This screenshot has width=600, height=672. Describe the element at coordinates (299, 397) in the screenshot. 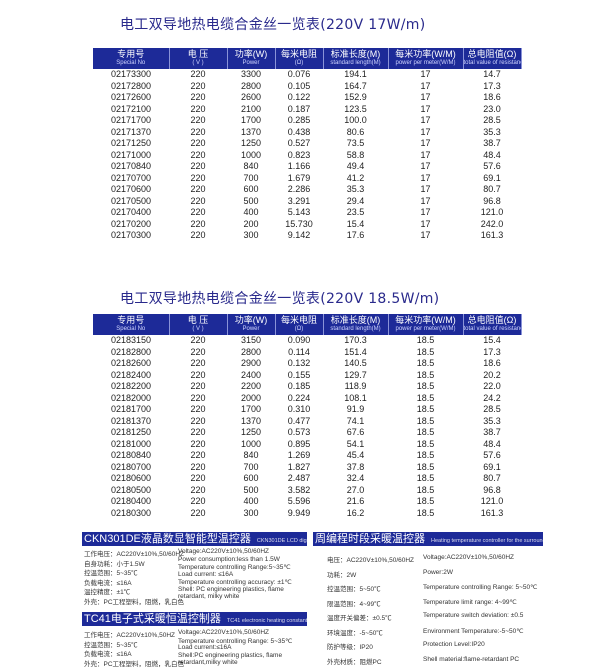

I see `table-cell: 0.224` at that location.